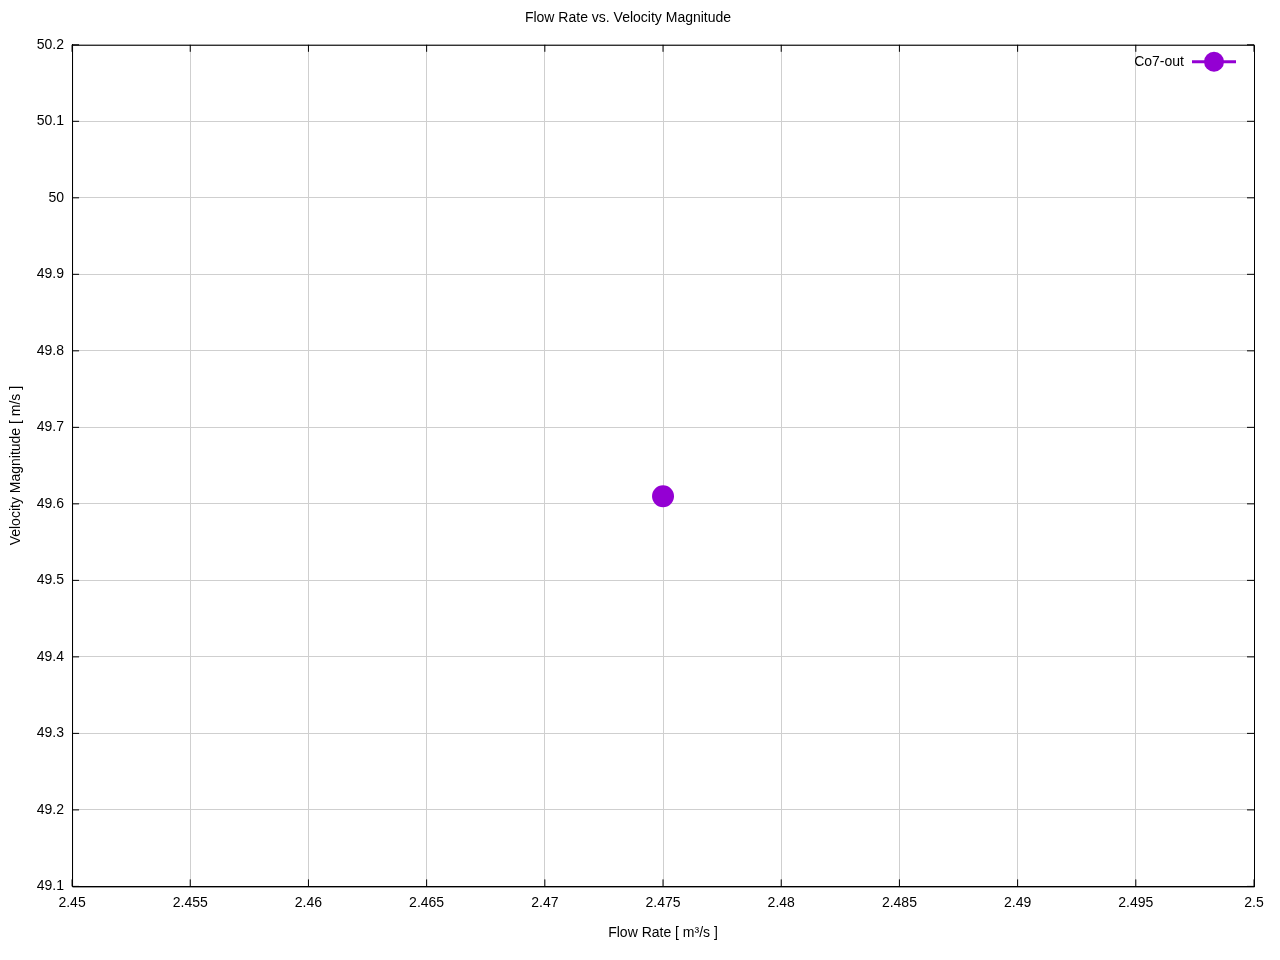  What do you see at coordinates (545, 901) in the screenshot?
I see `x-tick-label: 2.47` at bounding box center [545, 901].